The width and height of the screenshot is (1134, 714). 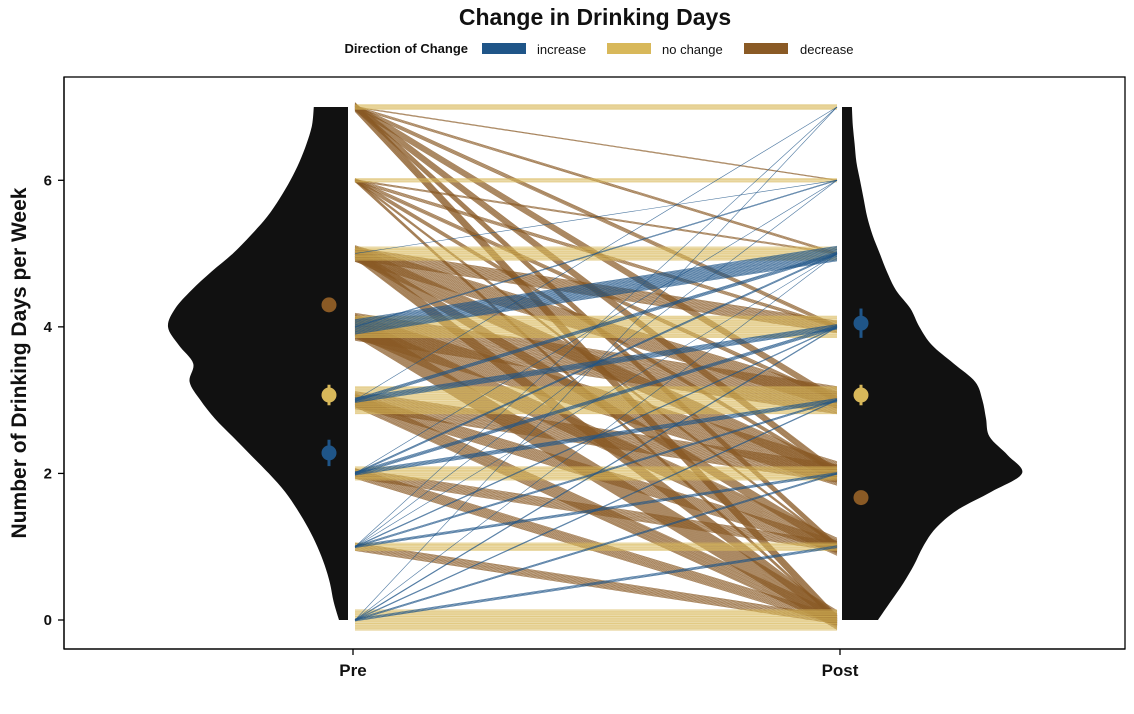 What do you see at coordinates (504, 48) in the screenshot?
I see `legend-swatch-increase` at bounding box center [504, 48].